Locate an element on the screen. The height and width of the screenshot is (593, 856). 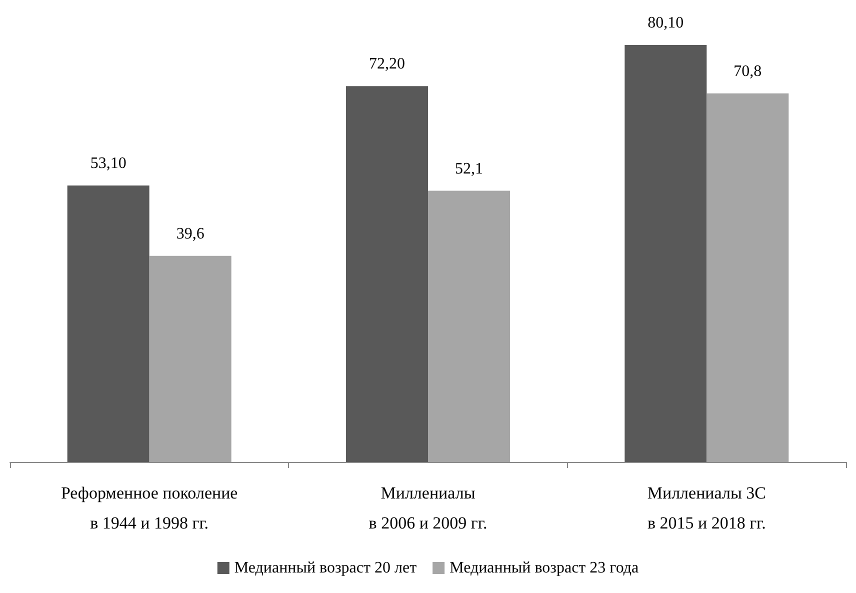
data-label: 39,6 is located at coordinates (190, 233).